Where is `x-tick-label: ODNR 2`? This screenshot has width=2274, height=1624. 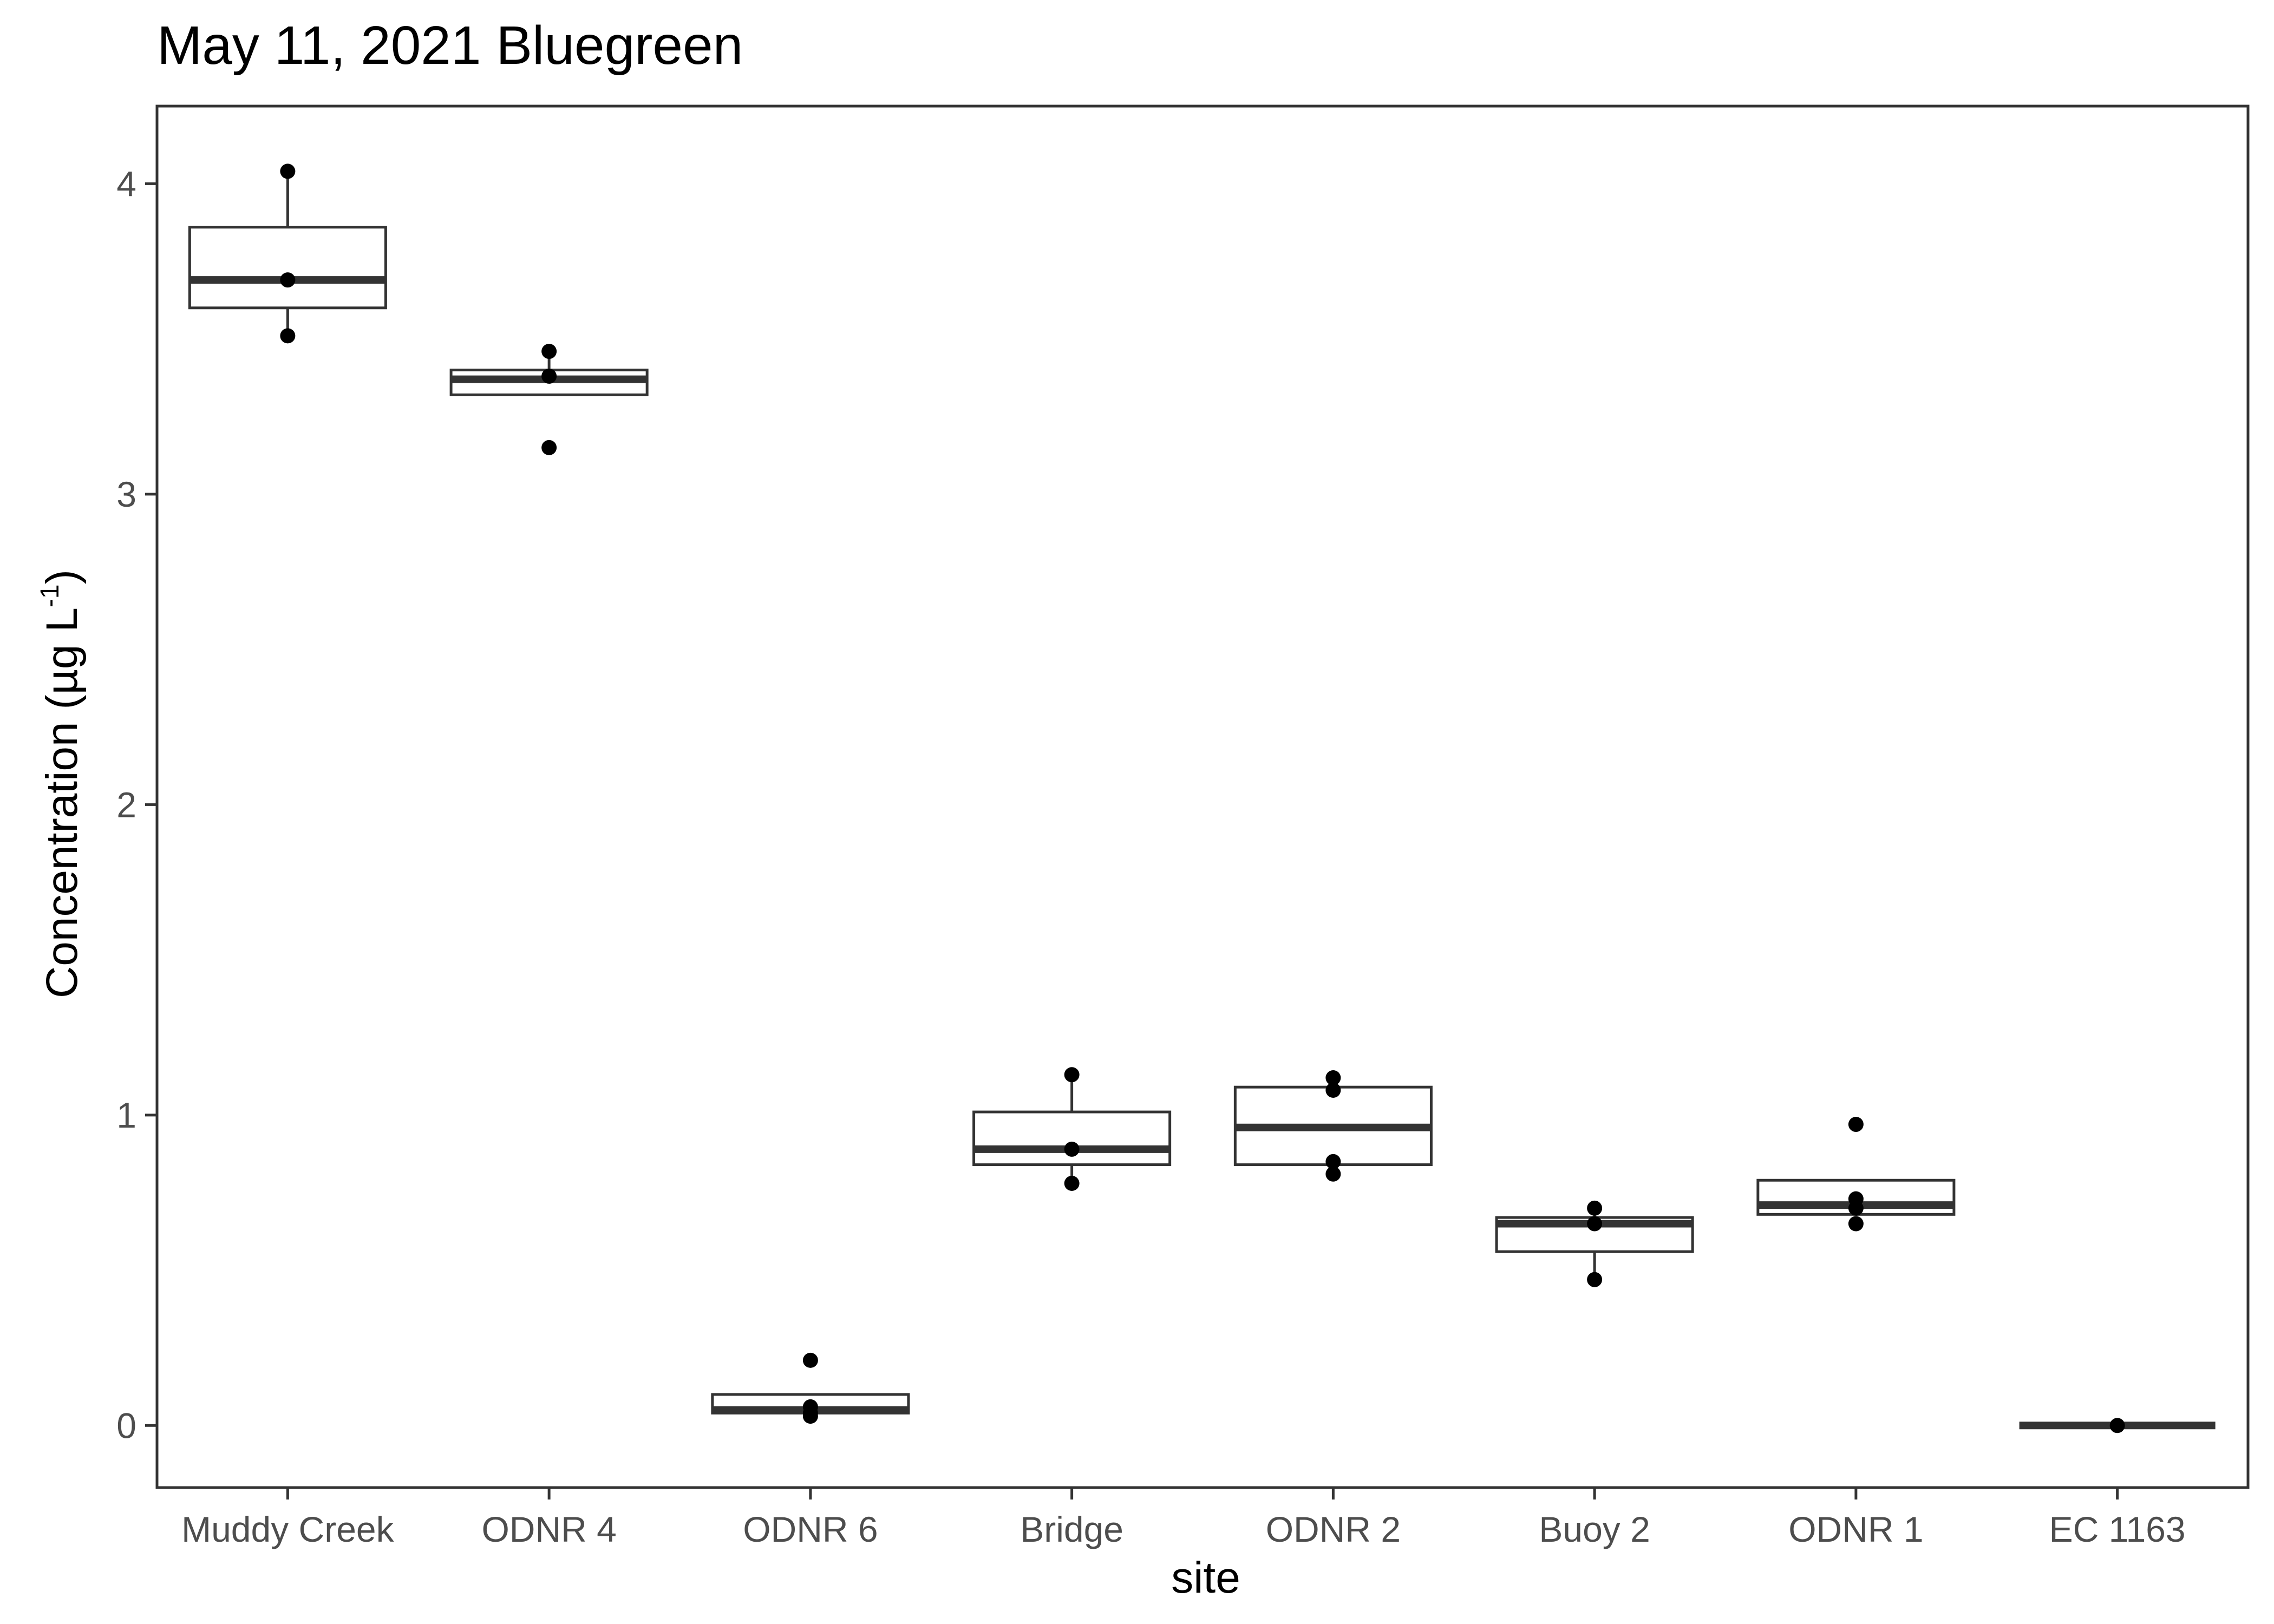 x-tick-label: ODNR 2 is located at coordinates (1334, 1529).